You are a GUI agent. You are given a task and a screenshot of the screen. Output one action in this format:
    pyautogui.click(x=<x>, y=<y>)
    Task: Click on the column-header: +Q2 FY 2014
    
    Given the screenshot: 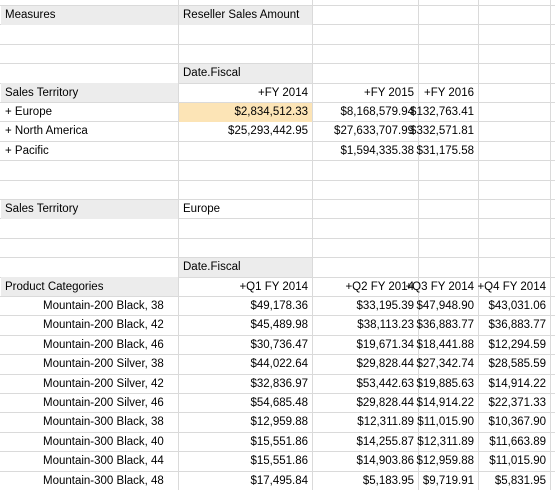 What is the action you would take?
    pyautogui.click(x=379, y=286)
    